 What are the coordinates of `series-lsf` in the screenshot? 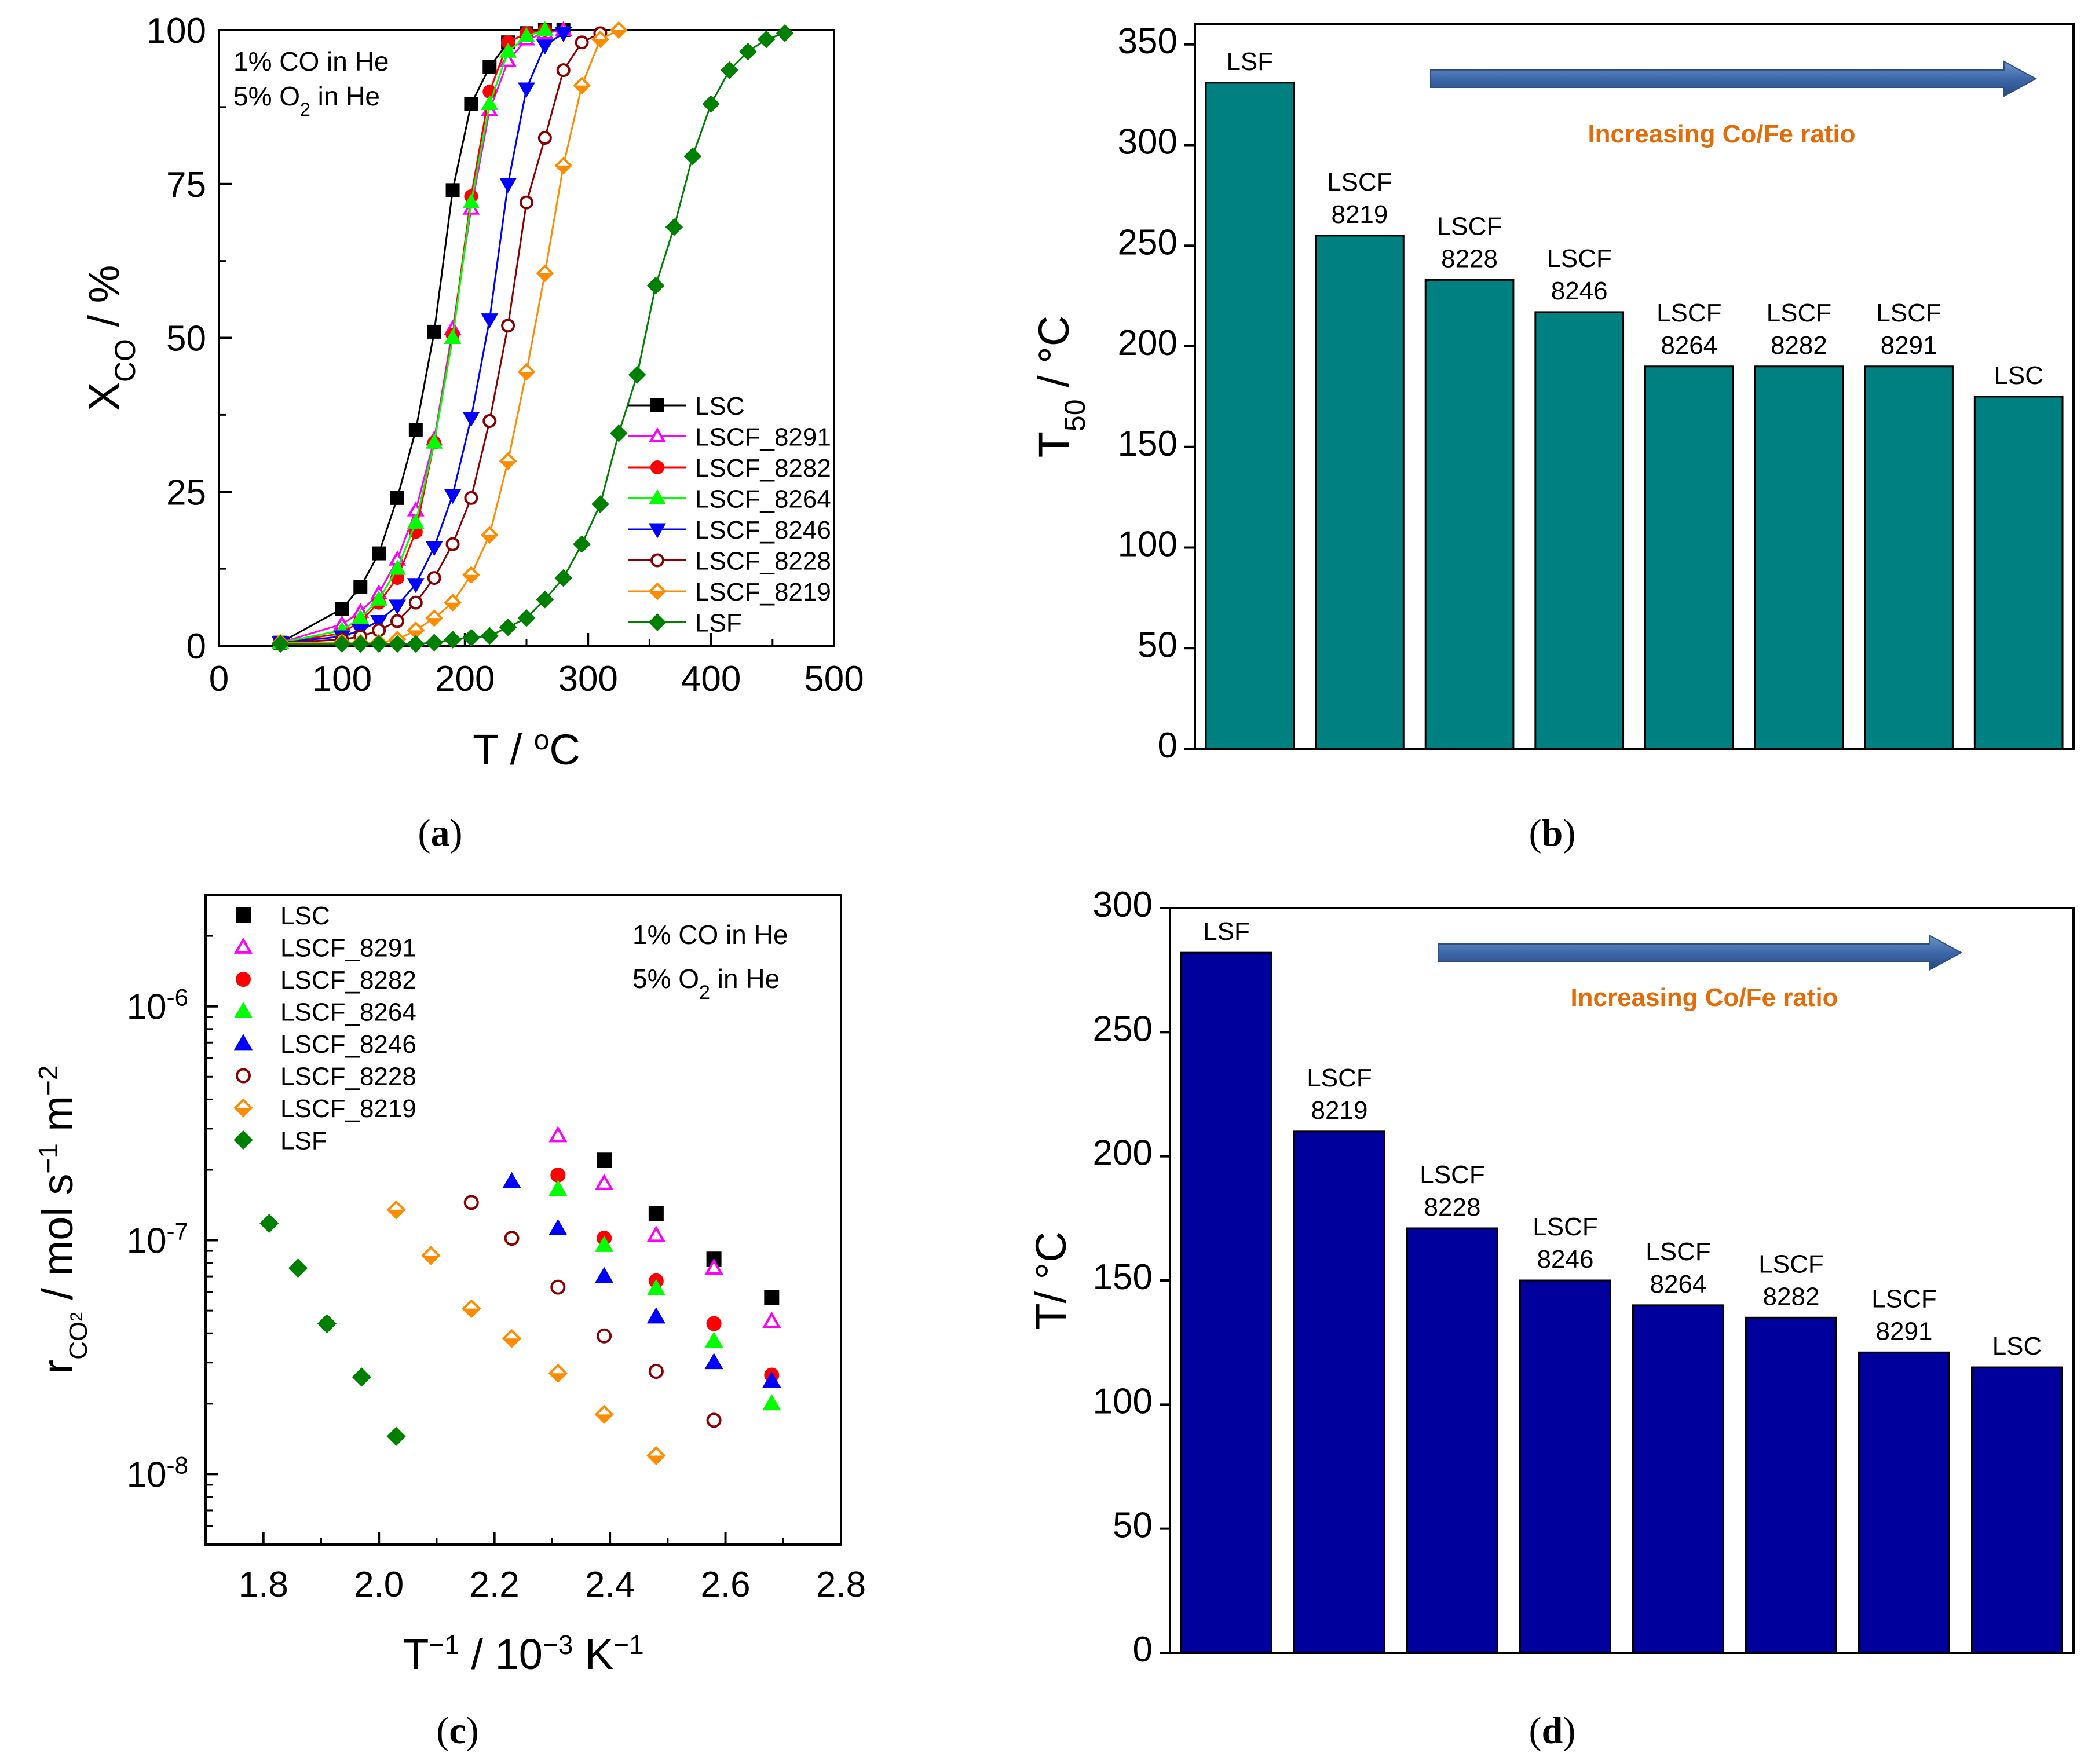 It's located at (532, 338).